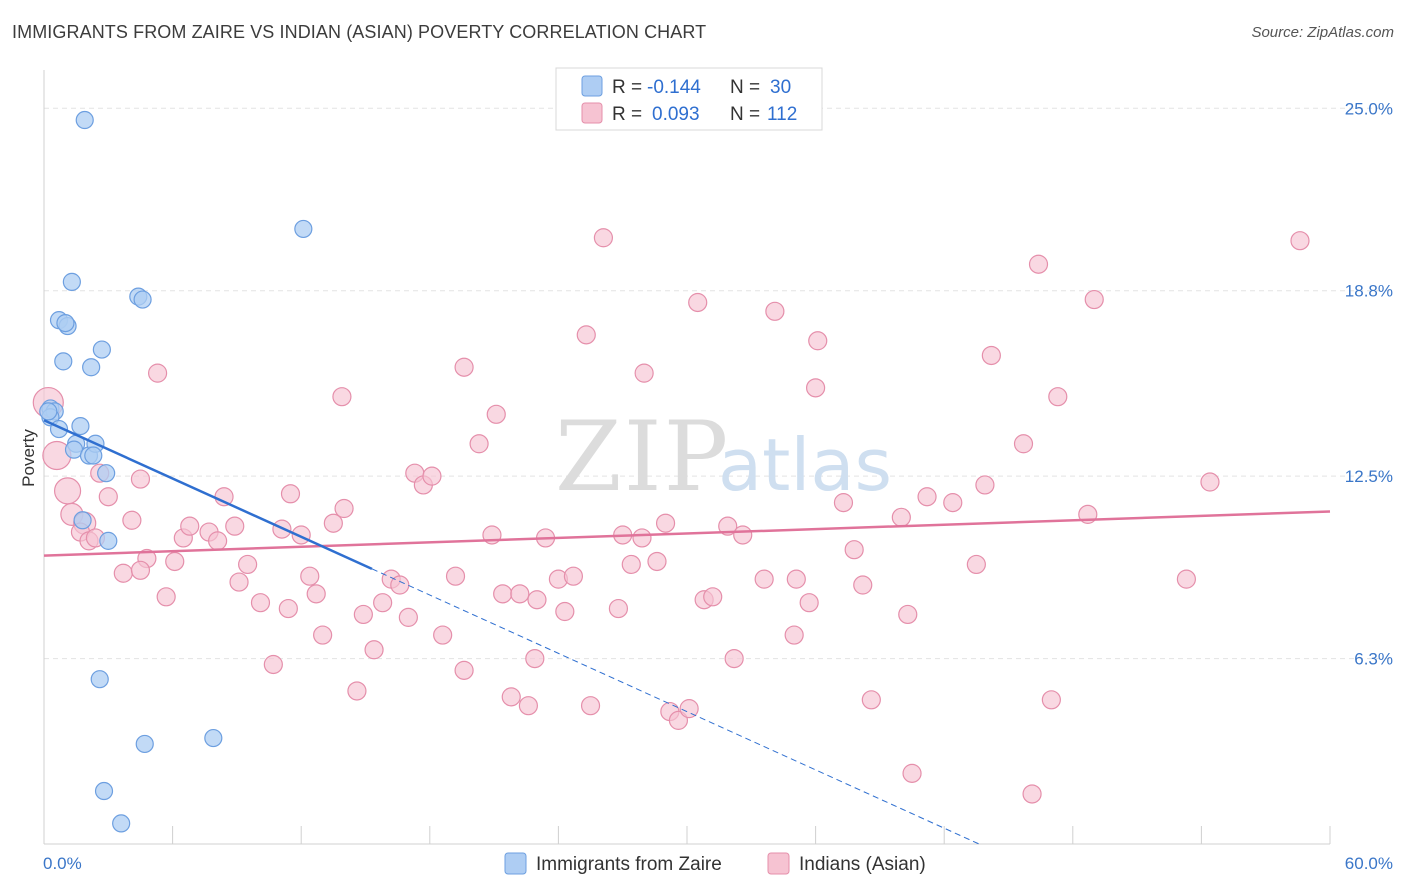  What do you see at coordinates (627, 114) in the screenshot?
I see `legend-r-label-indians: R =` at bounding box center [627, 114].